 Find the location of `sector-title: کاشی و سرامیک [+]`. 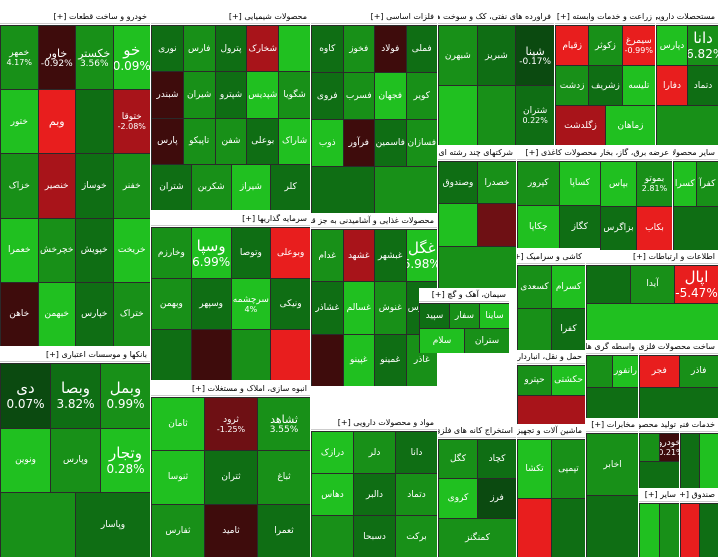

sector-title: کاشی و سرامیک [+] is located at coordinates (551, 257).